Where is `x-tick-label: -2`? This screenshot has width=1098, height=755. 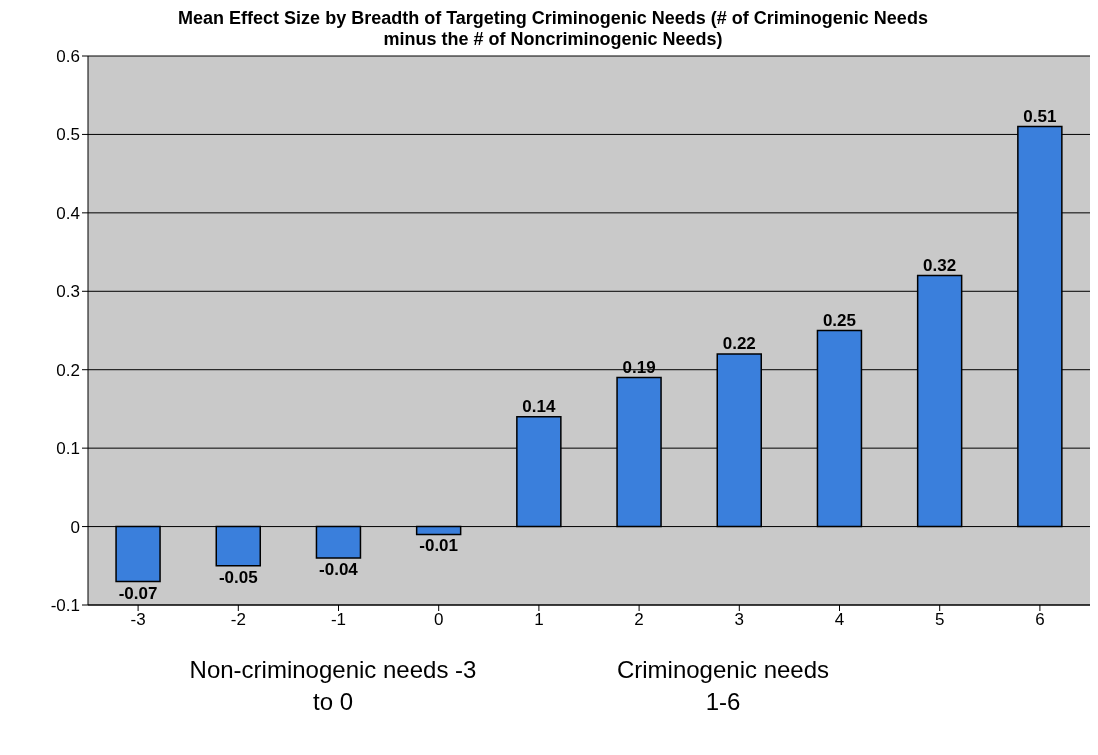
x-tick-label: -2 is located at coordinates (238, 620).